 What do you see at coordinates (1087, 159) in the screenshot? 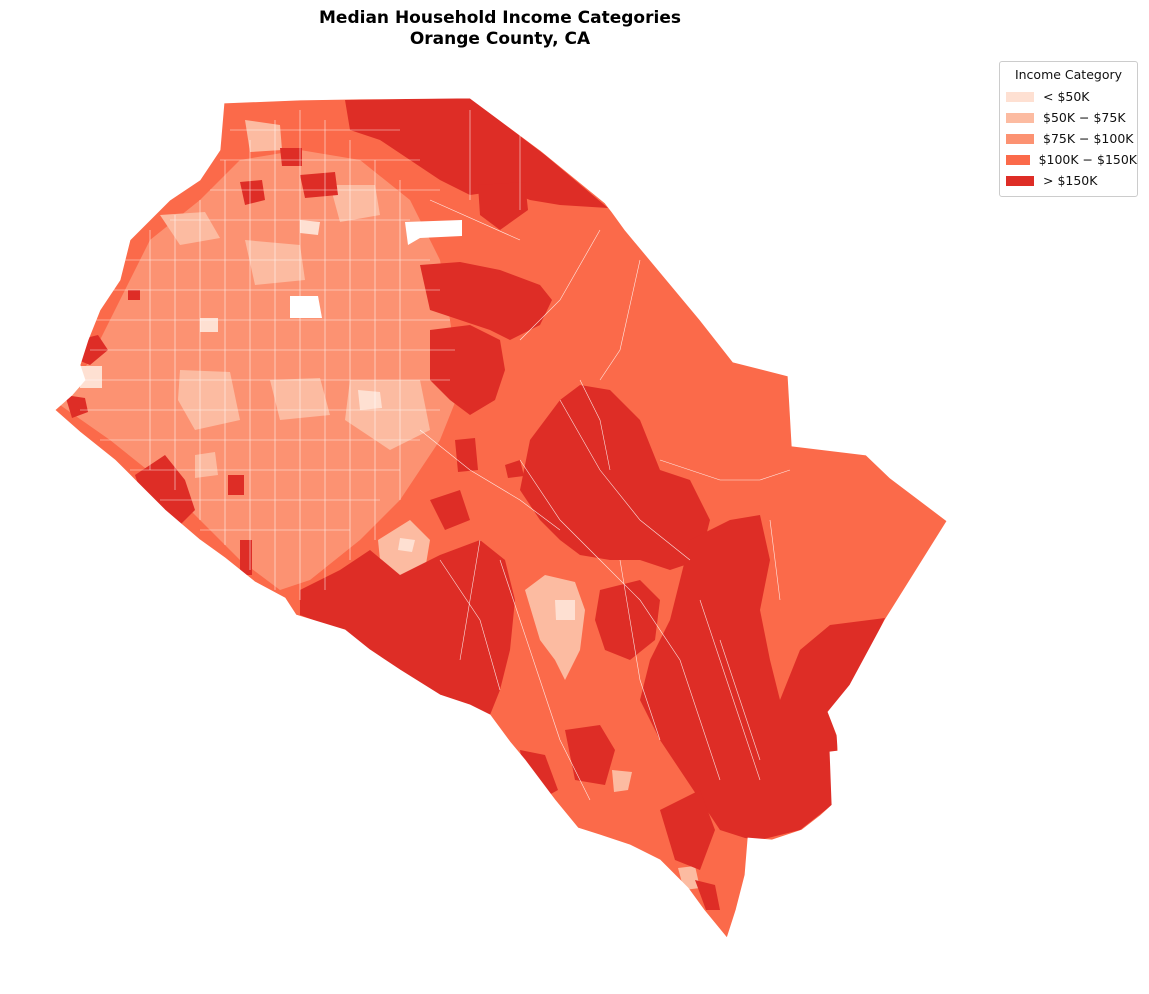
I see `legend-label: $100K − $150K` at bounding box center [1087, 159].